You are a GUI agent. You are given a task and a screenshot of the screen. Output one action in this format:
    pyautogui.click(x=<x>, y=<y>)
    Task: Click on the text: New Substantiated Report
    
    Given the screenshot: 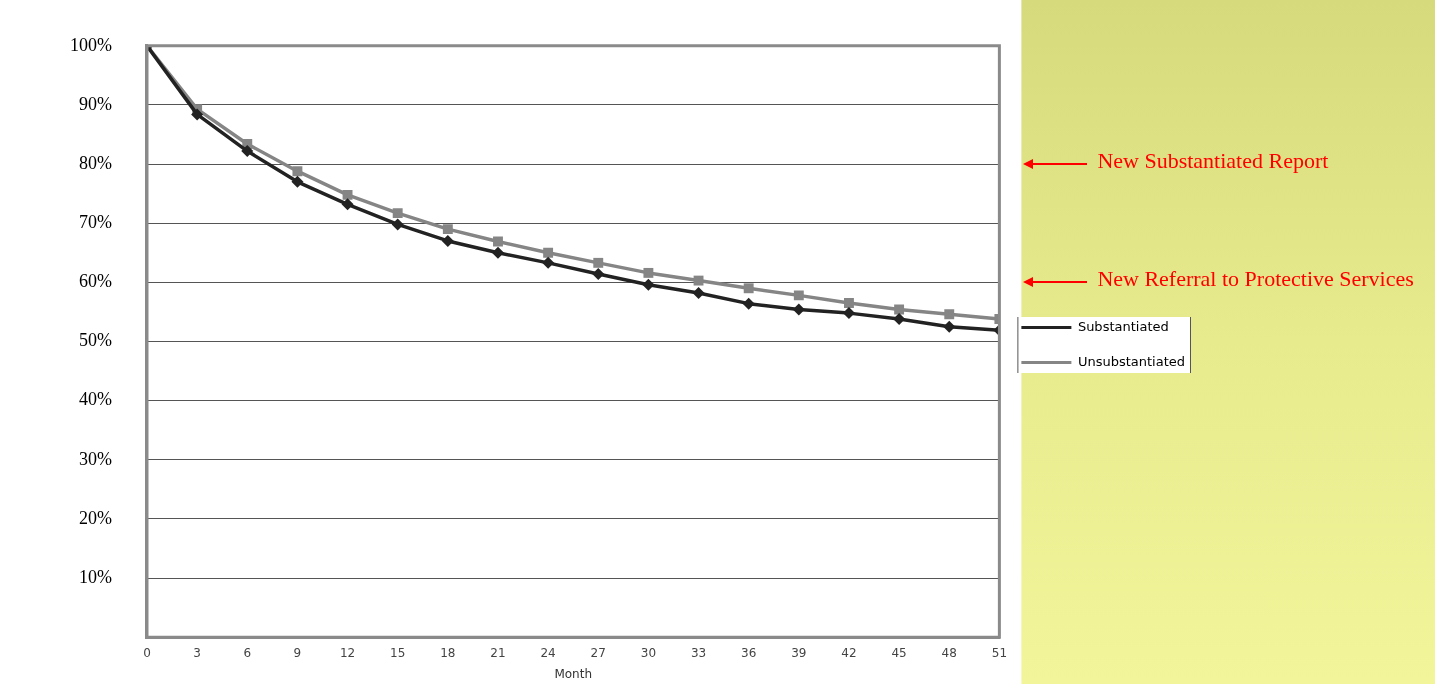 What is the action you would take?
    pyautogui.click(x=1213, y=161)
    